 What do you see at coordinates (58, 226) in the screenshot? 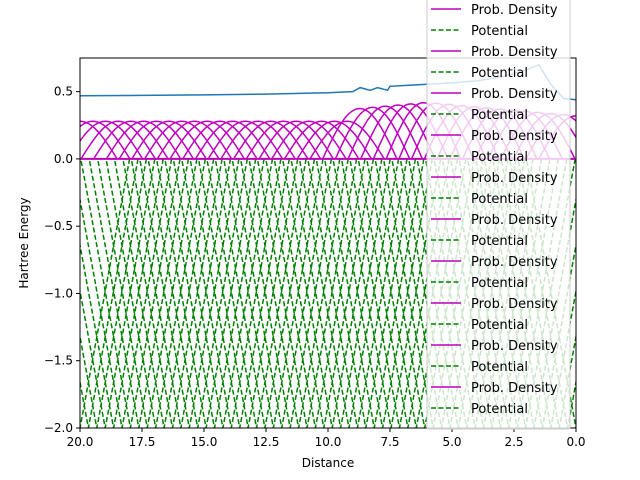
I see `y-tick-label: −0.5` at bounding box center [58, 226].